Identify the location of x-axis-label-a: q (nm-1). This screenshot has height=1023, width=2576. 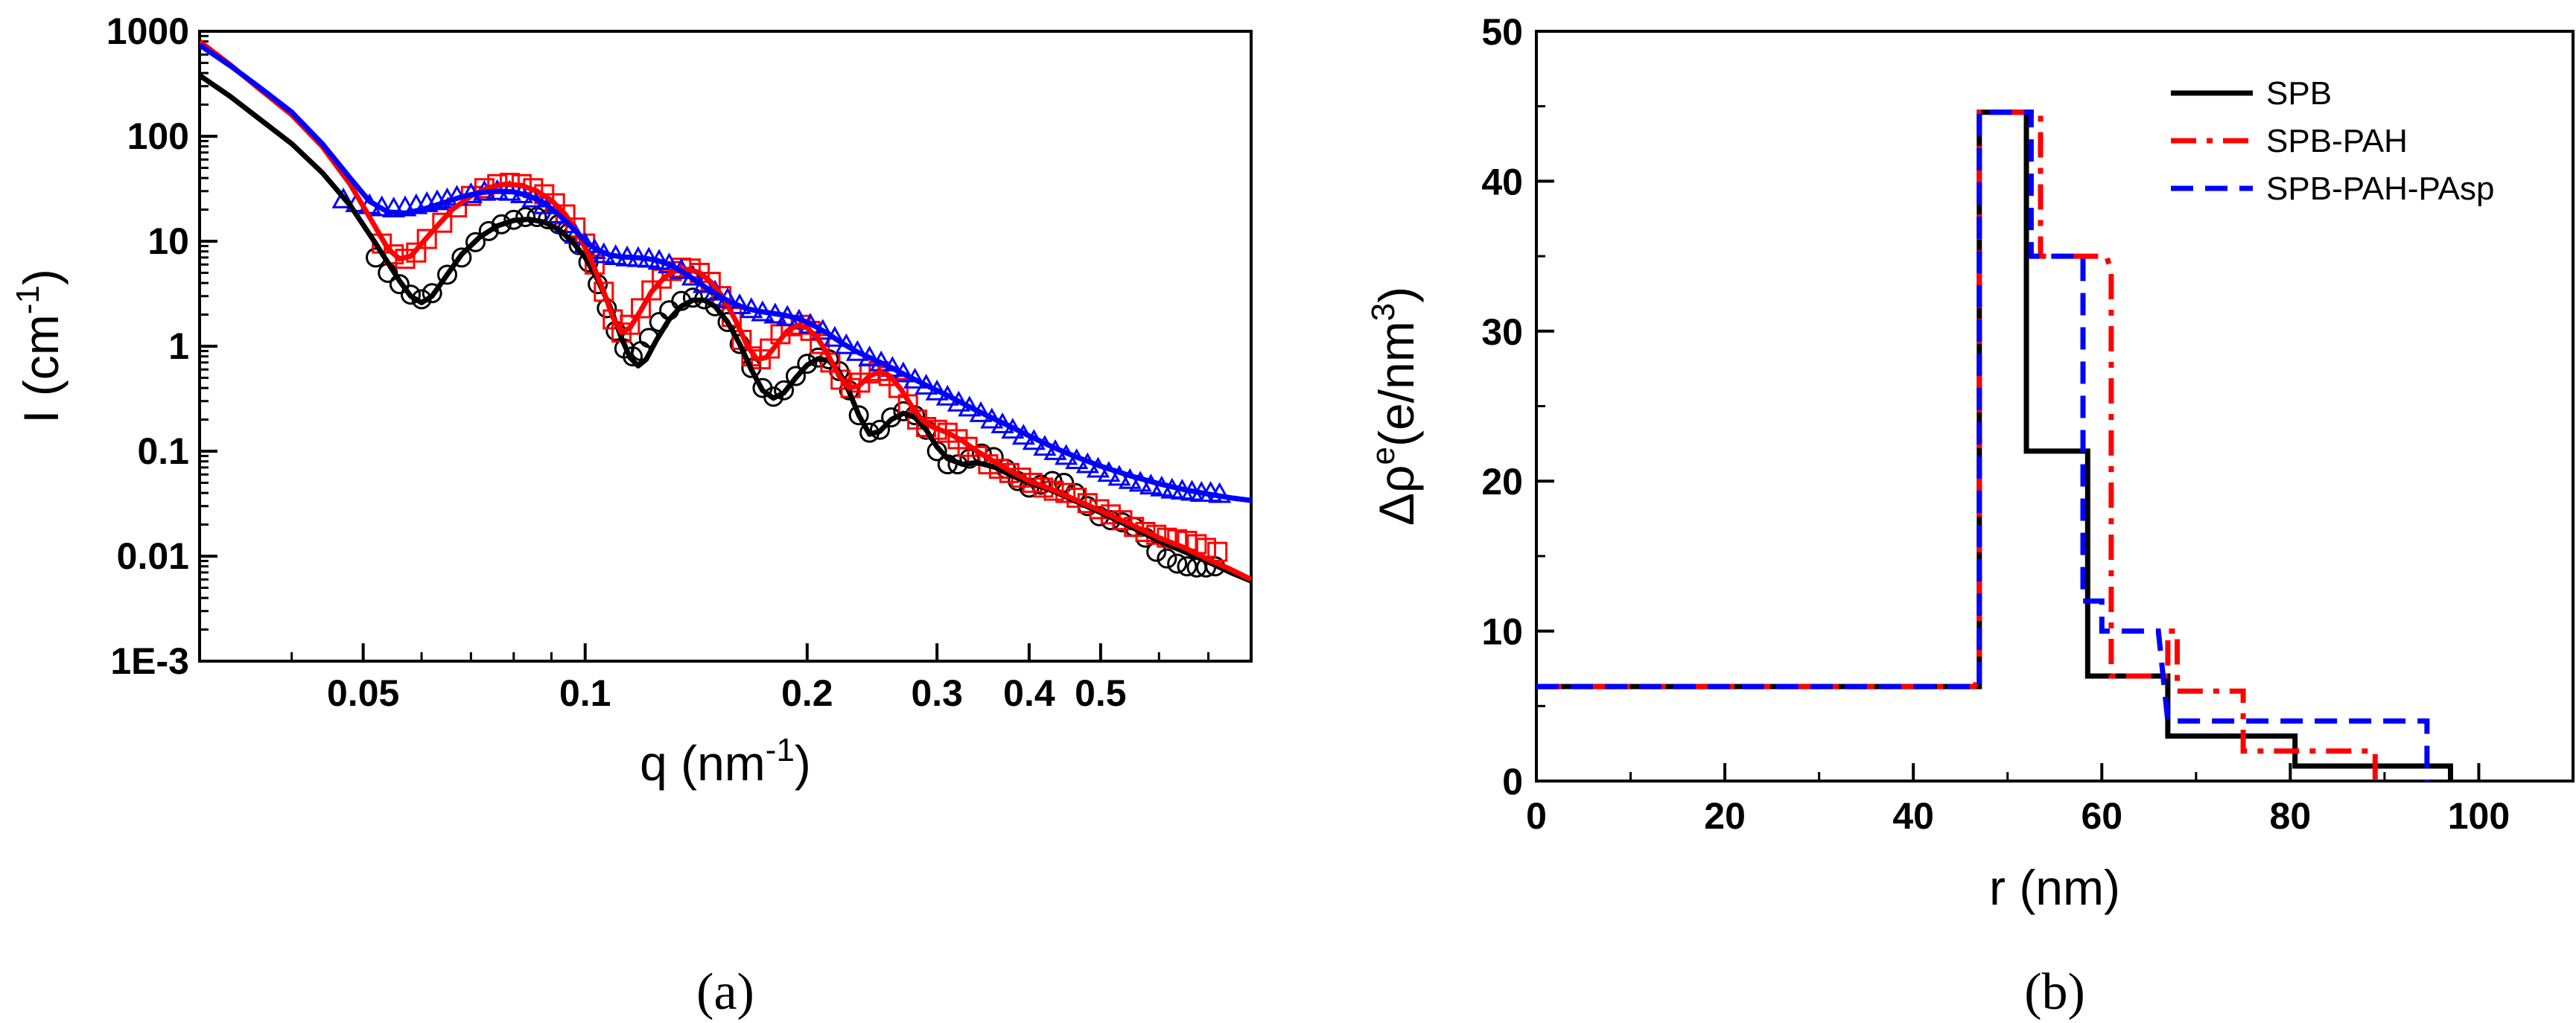
(725, 761).